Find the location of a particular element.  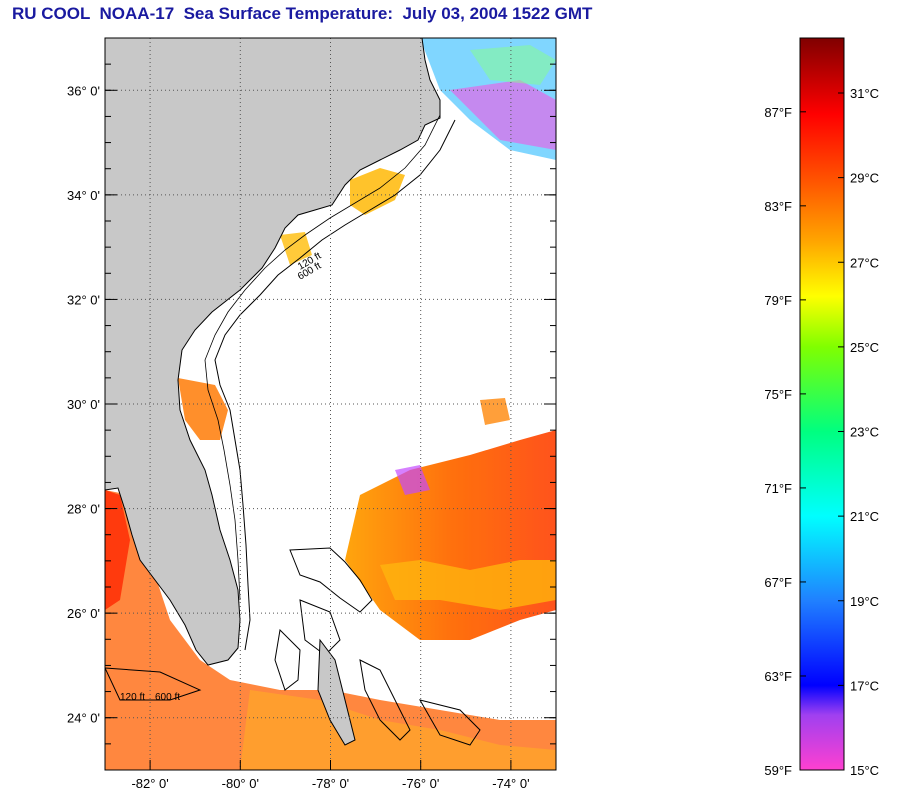

celsius-label: 31°C is located at coordinates (864, 93).